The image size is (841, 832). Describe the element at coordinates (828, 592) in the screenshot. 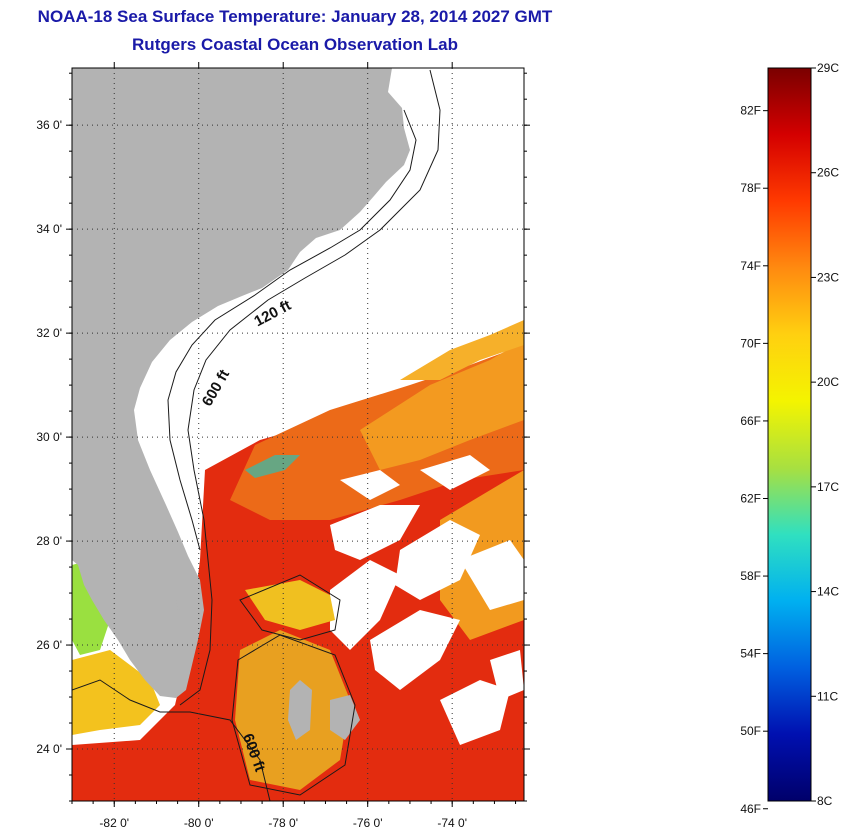

I see `celsius-label: 14C` at that location.